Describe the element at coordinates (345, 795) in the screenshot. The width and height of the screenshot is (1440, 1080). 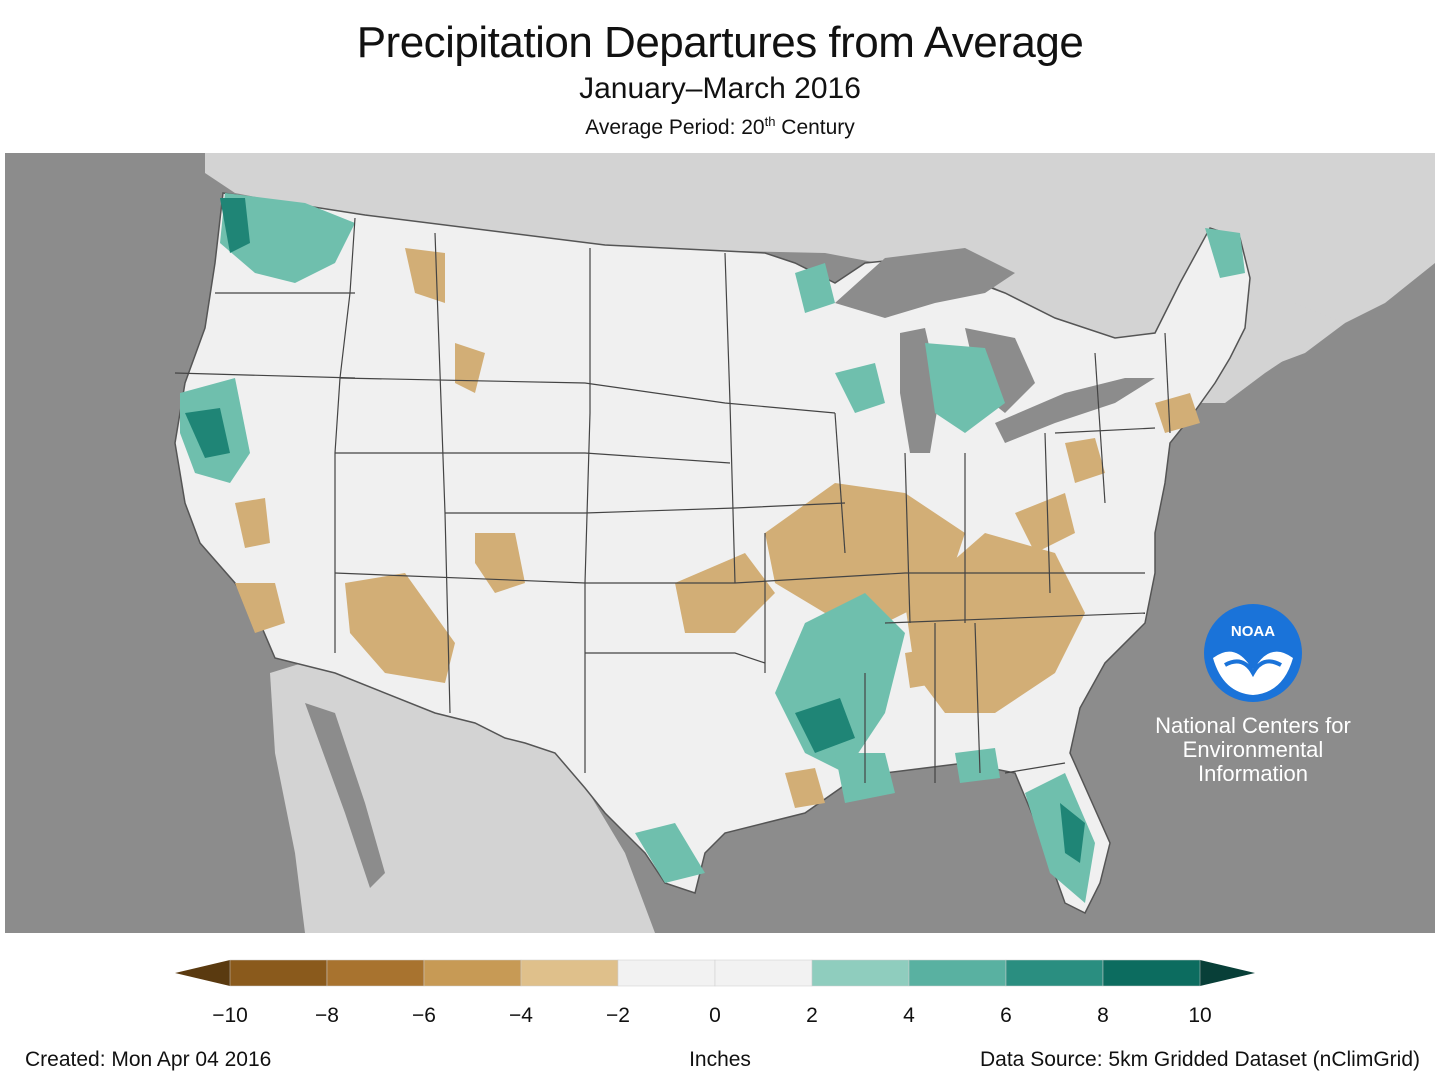
I see `gulf-of-california` at that location.